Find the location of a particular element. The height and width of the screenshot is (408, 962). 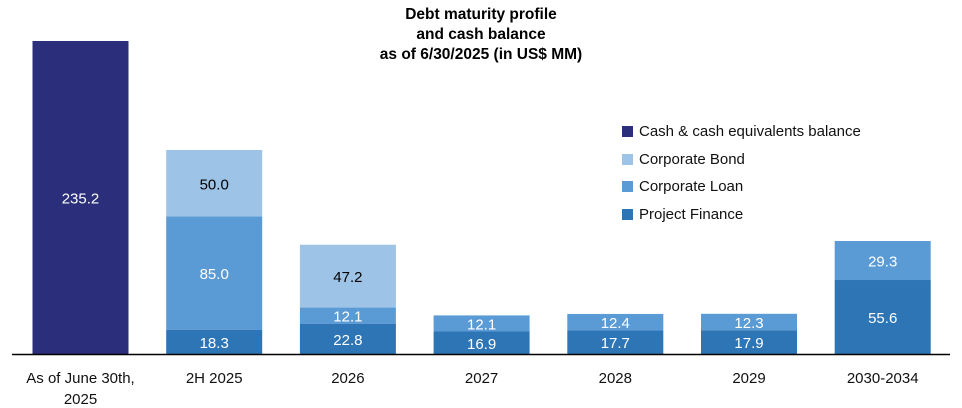

x-tick-label: 2025 is located at coordinates (80, 399).